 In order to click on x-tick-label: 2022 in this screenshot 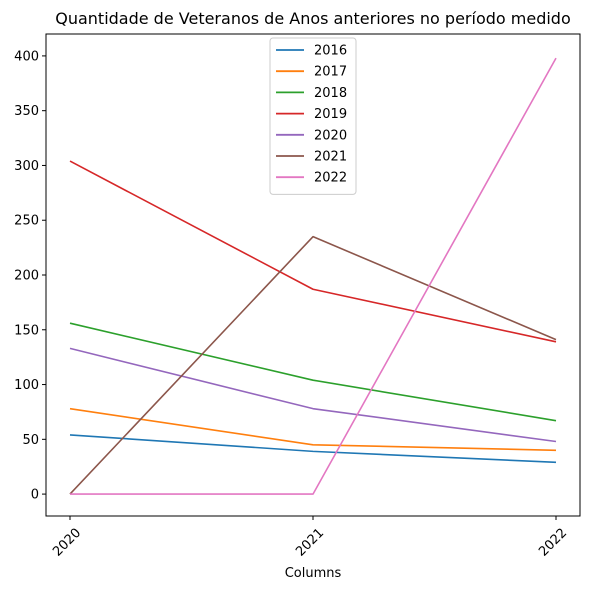, I will do `click(553, 543)`.